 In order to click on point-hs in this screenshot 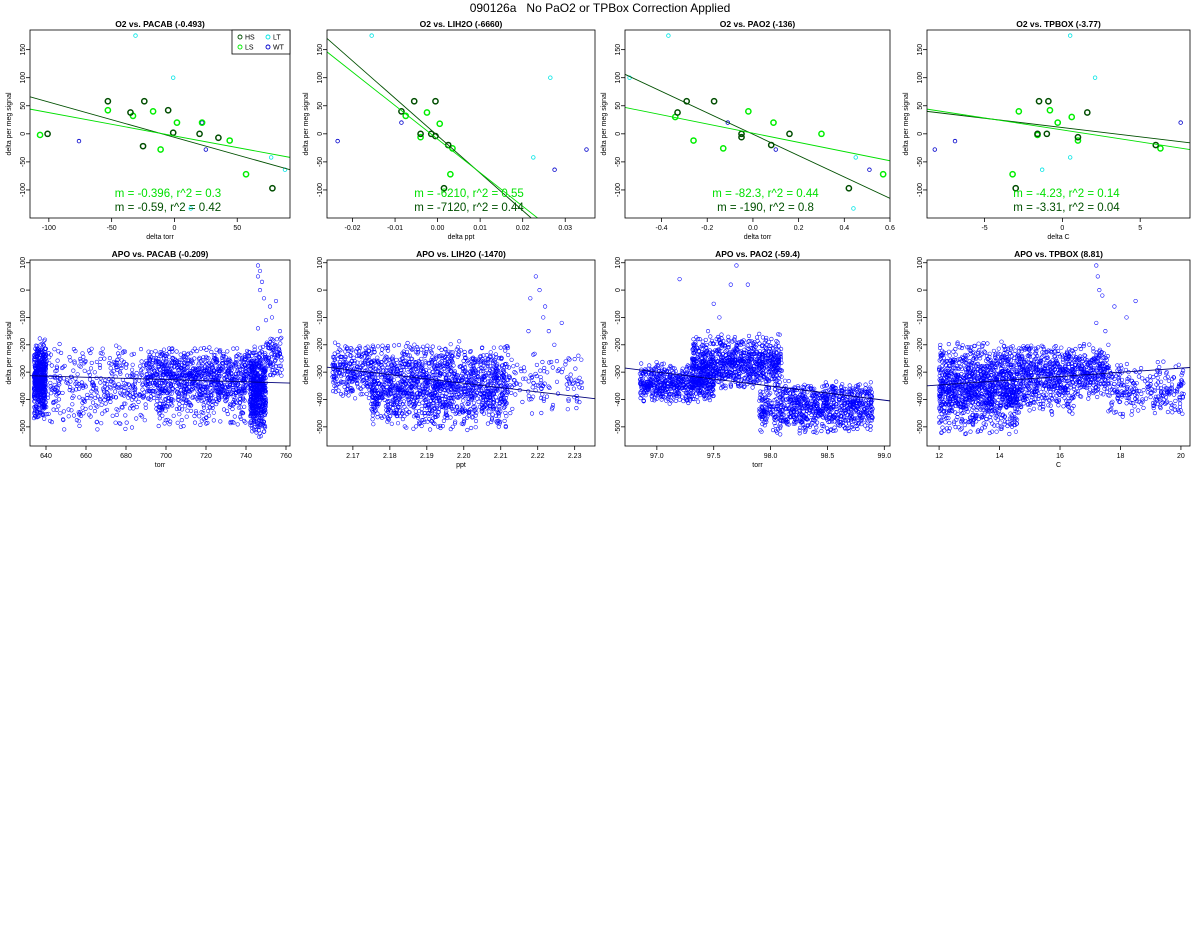, I will do `click(414, 101)`.